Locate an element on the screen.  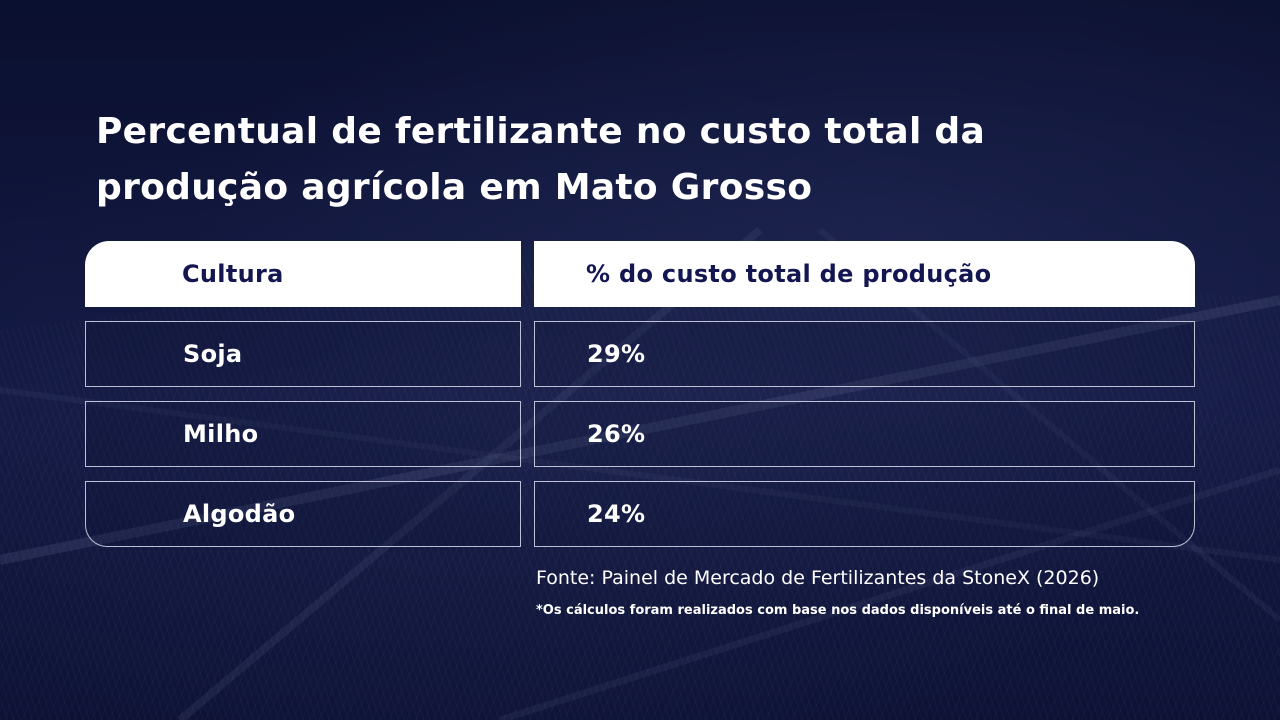
cell-percentual: 24% is located at coordinates (864, 514).